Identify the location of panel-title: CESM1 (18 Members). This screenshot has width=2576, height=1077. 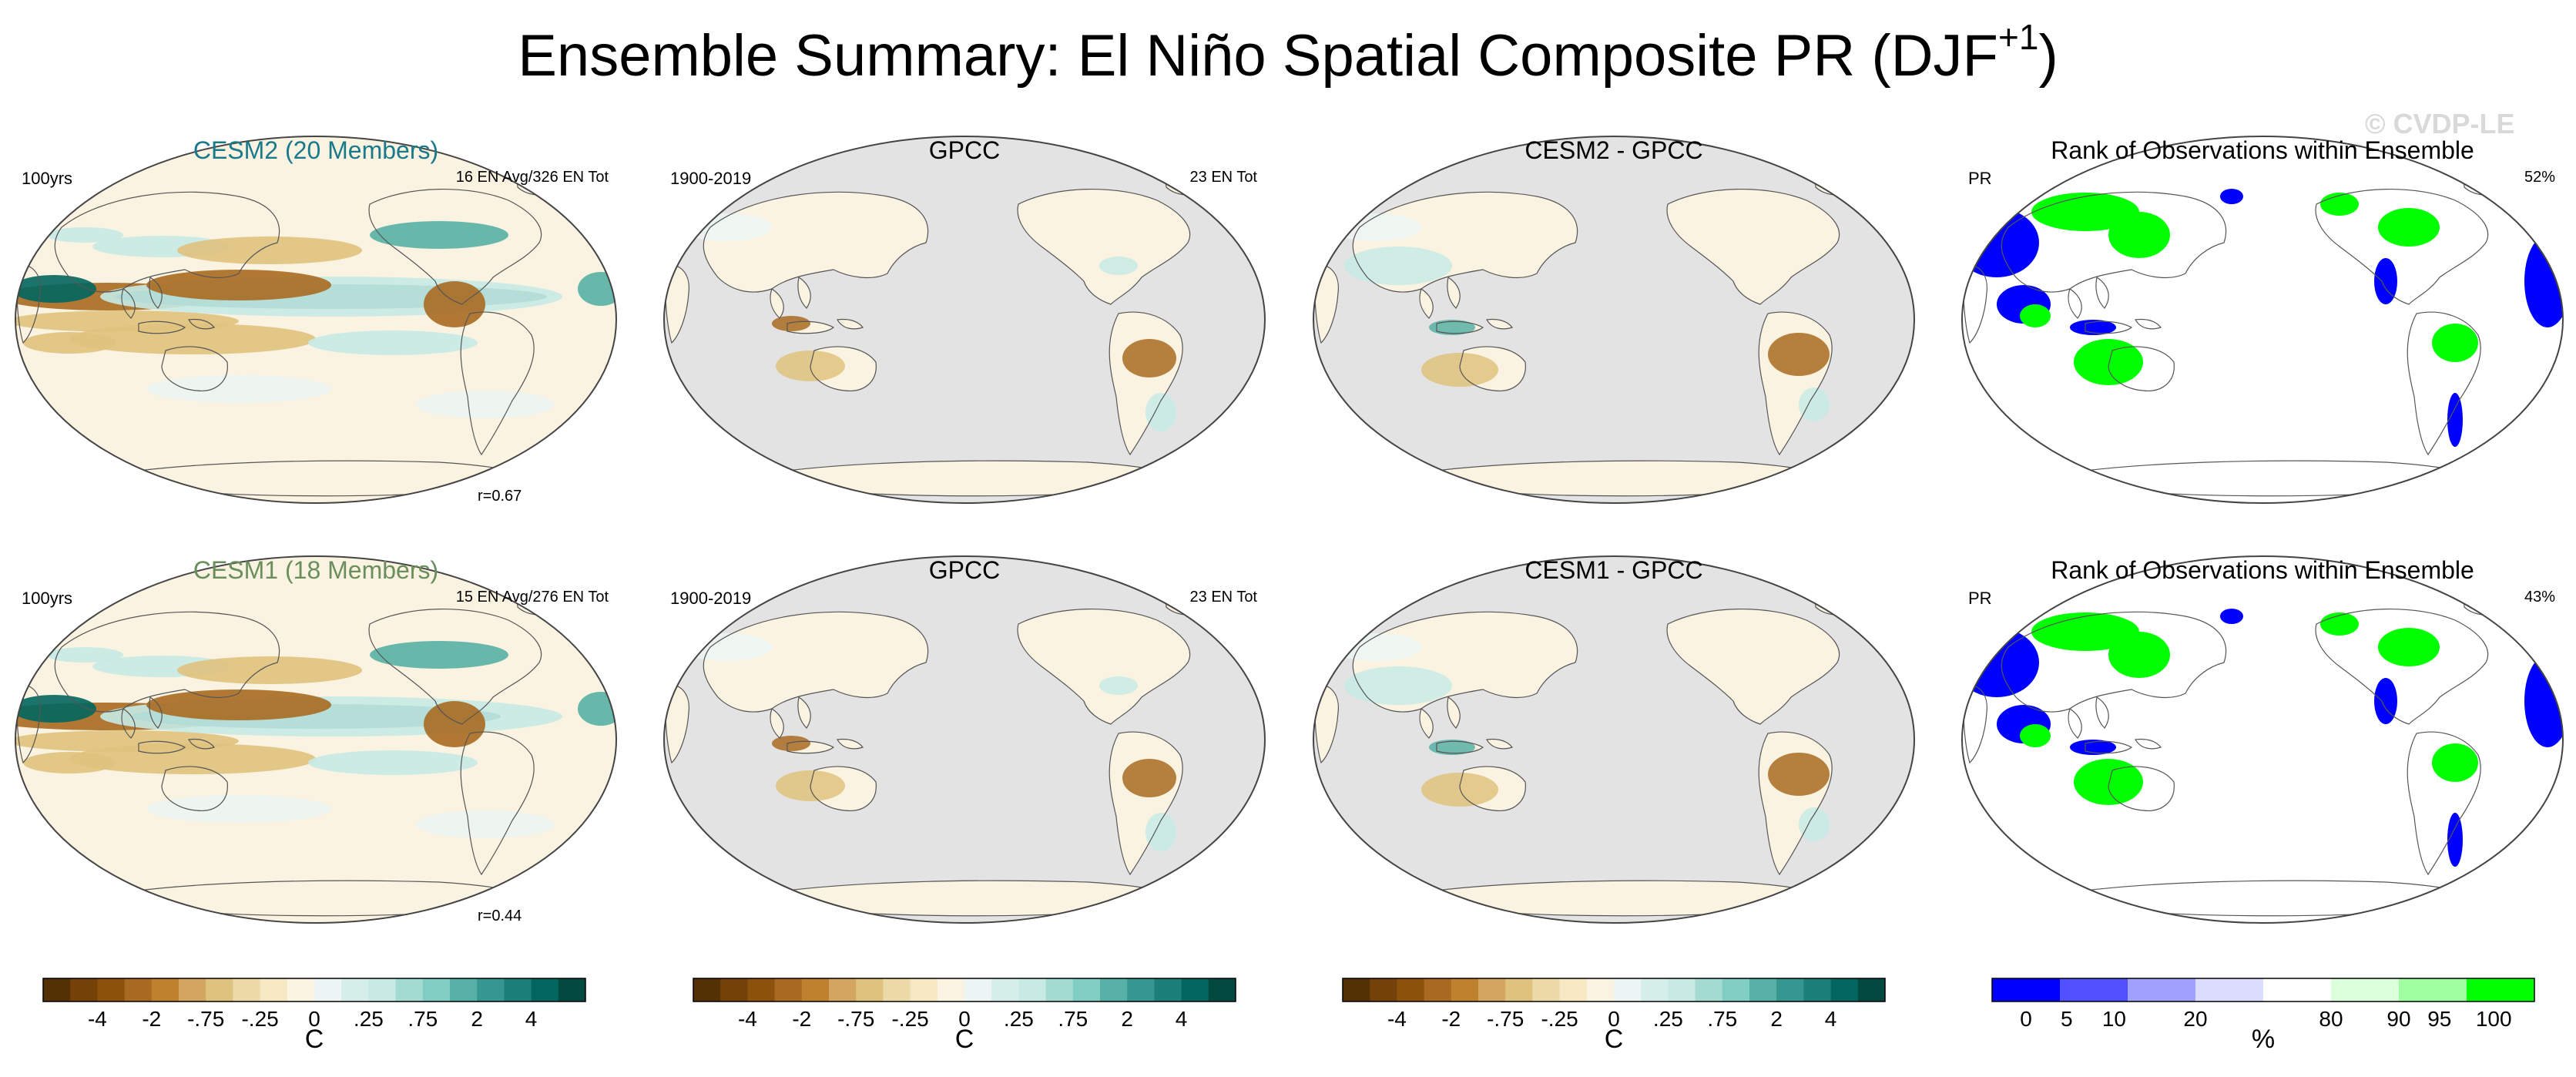
(316, 570).